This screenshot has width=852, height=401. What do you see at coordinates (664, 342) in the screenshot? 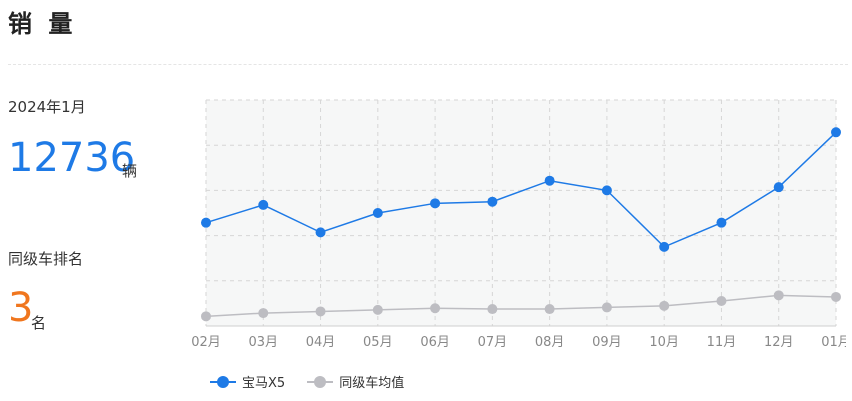
I see `x-tick-label: 10月` at bounding box center [664, 342].